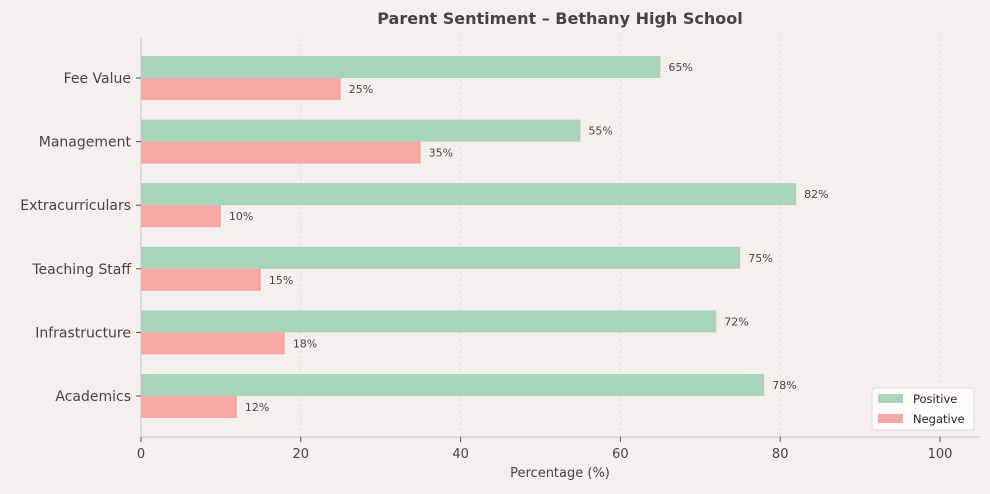  What do you see at coordinates (620, 454) in the screenshot?
I see `x-tick-label: 60` at bounding box center [620, 454].